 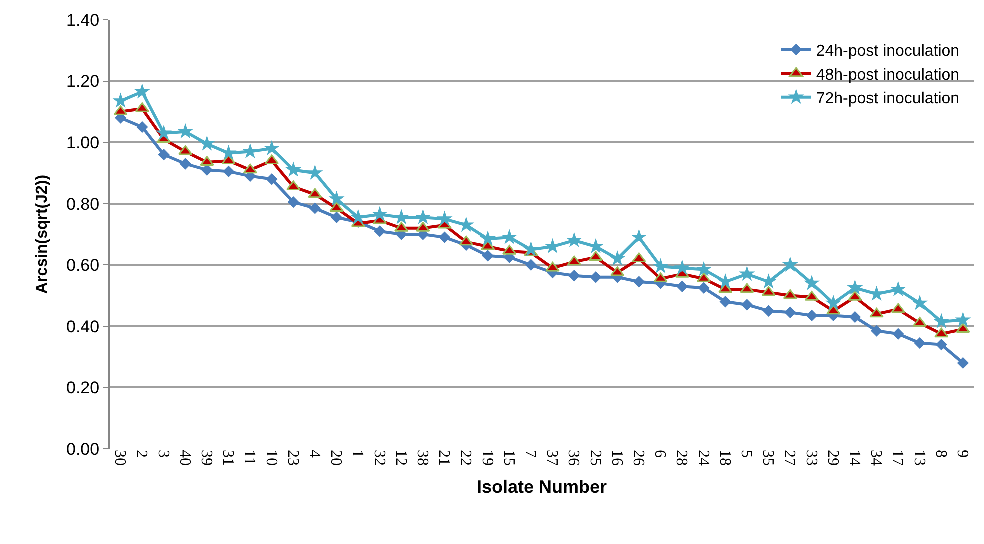 I want to click on x-tick-label: 28, so click(x=681, y=458).